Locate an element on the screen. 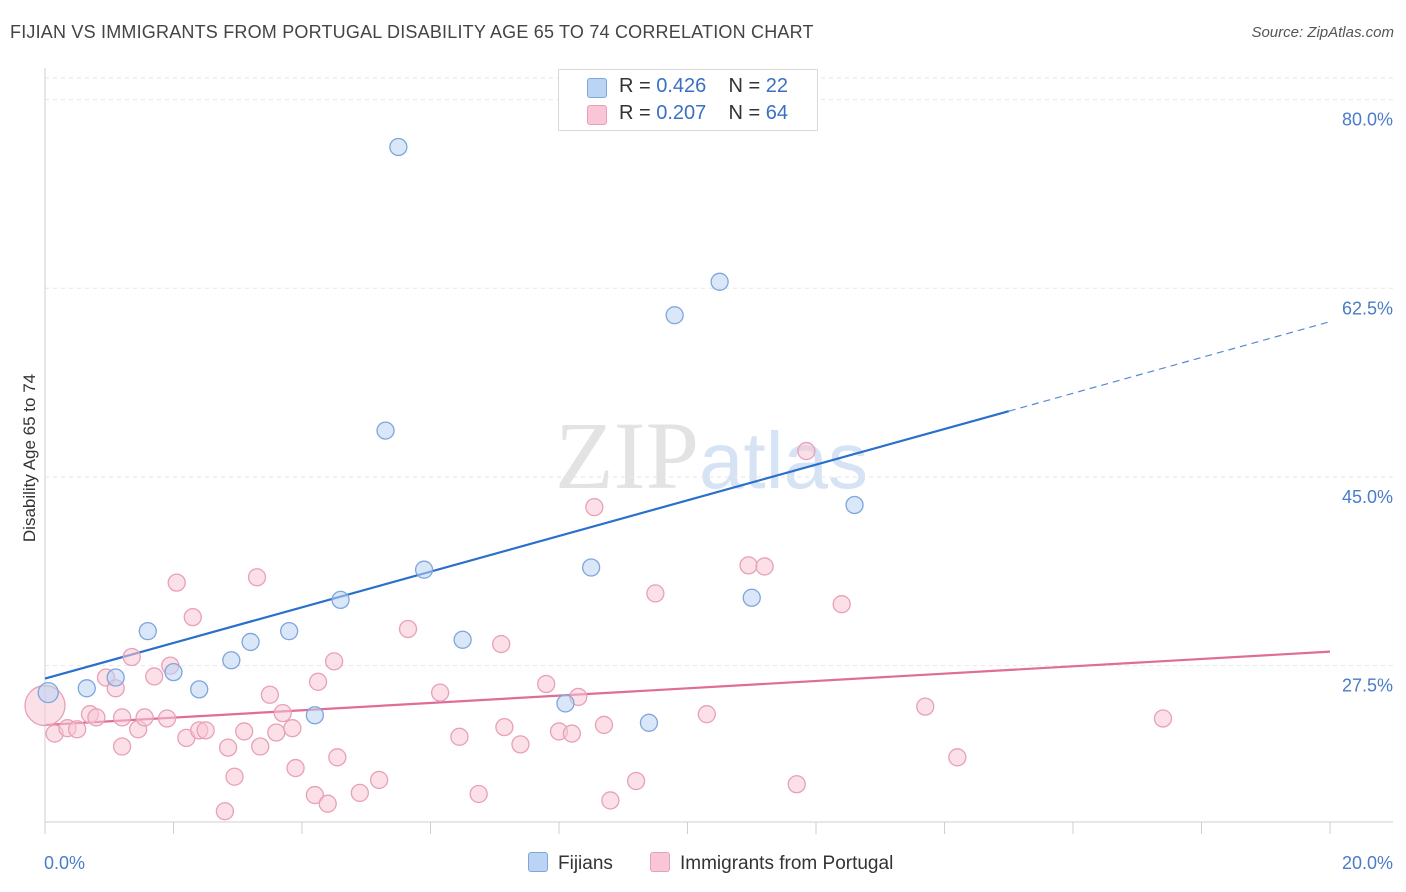 The width and height of the screenshot is (1406, 892). bottom-legend-portugal: Immigrants from Portugal is located at coordinates (771, 863).